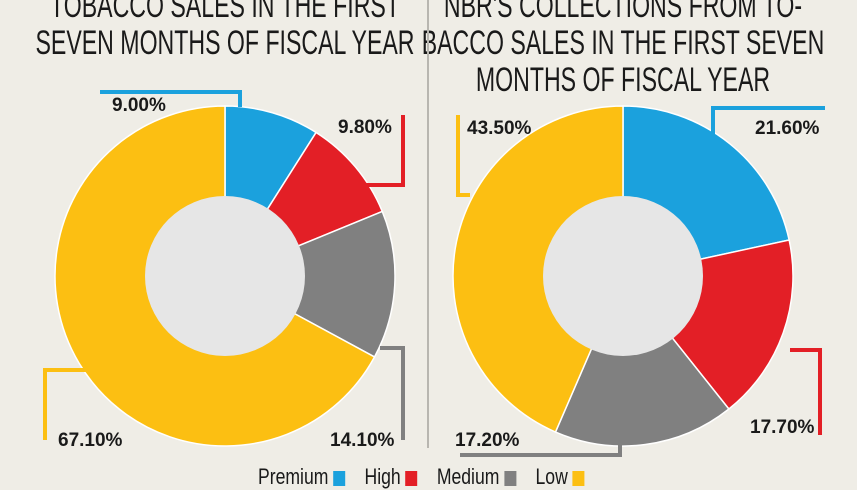  I want to click on legend-label: Premium, so click(293, 476).